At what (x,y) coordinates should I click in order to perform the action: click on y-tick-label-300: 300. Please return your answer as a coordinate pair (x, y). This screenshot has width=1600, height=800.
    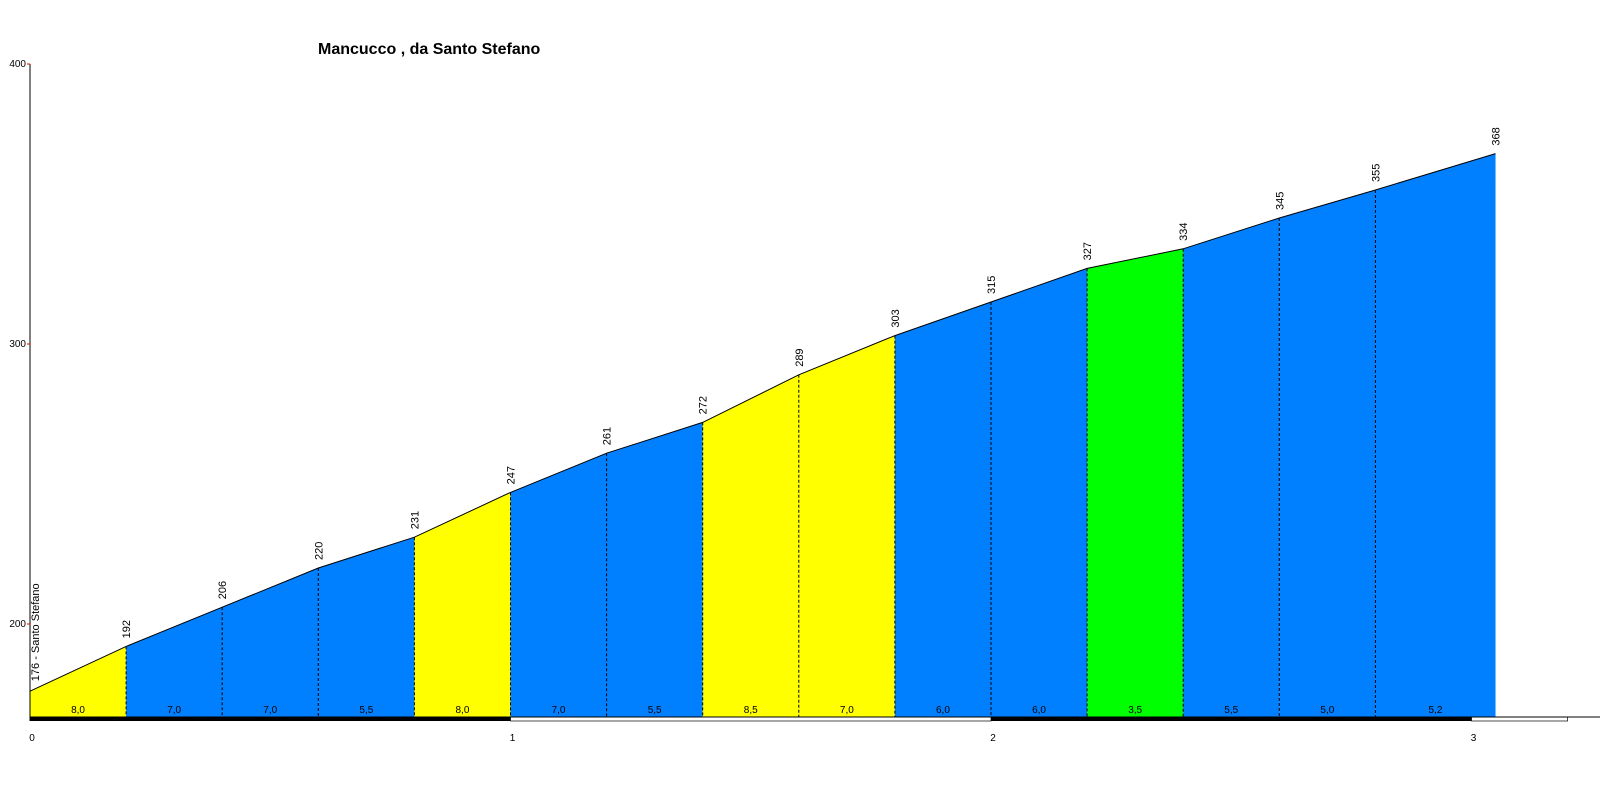
    Looking at the image, I should click on (17, 344).